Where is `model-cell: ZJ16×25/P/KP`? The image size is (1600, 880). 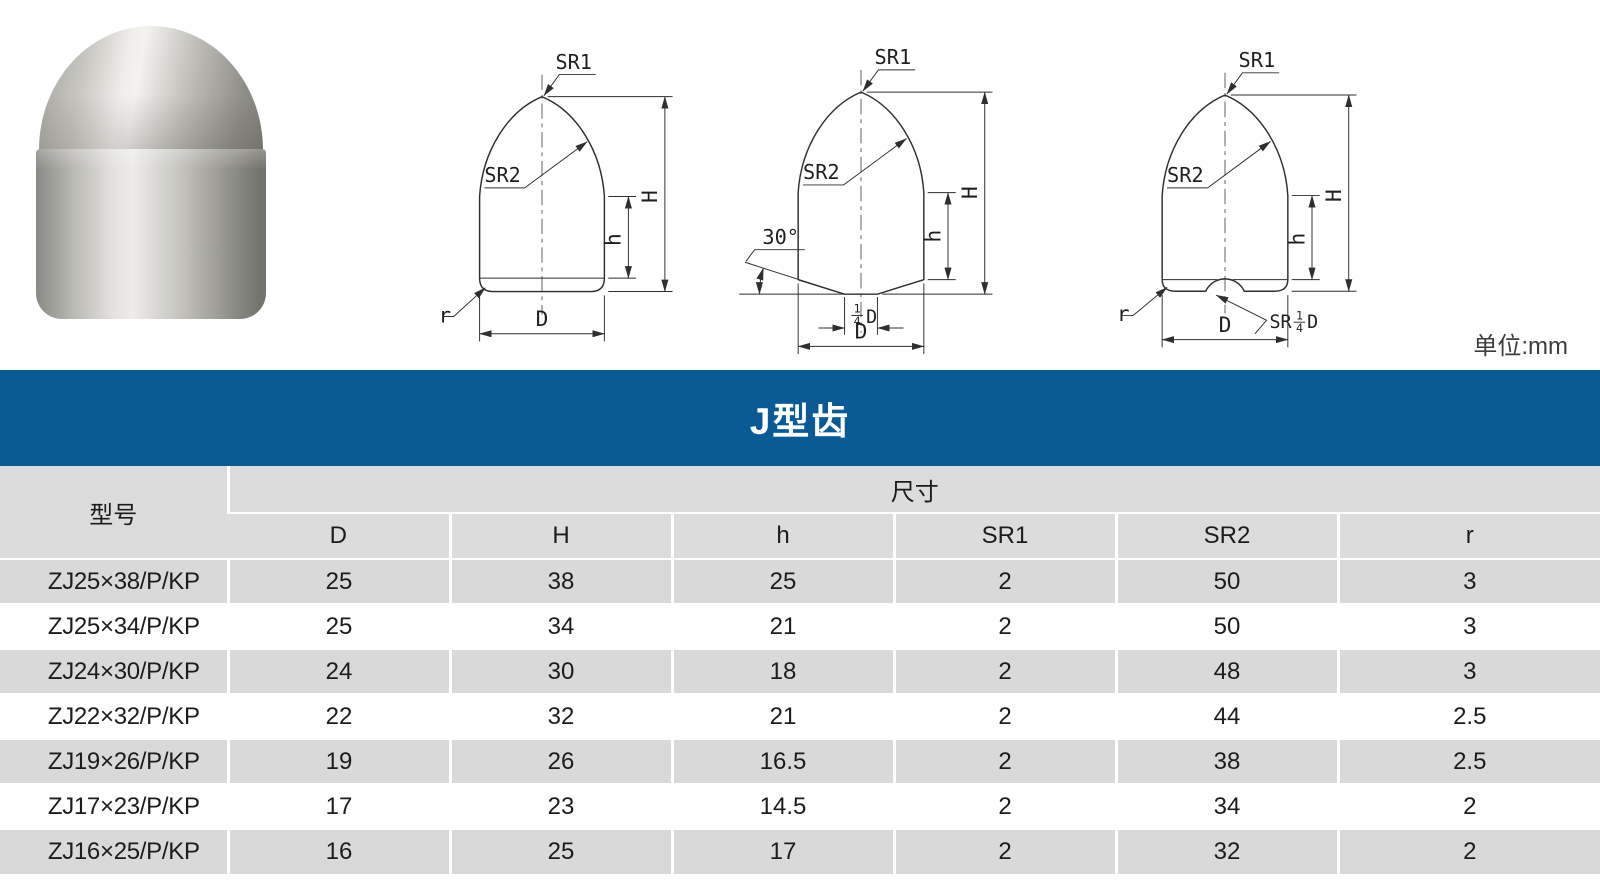 model-cell: ZJ16×25/P/KP is located at coordinates (114, 851).